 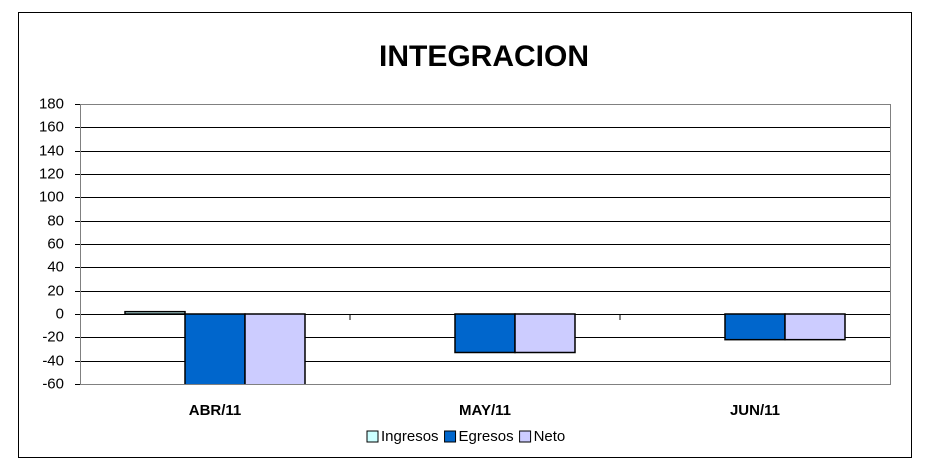 I want to click on bars, so click(x=485, y=347).